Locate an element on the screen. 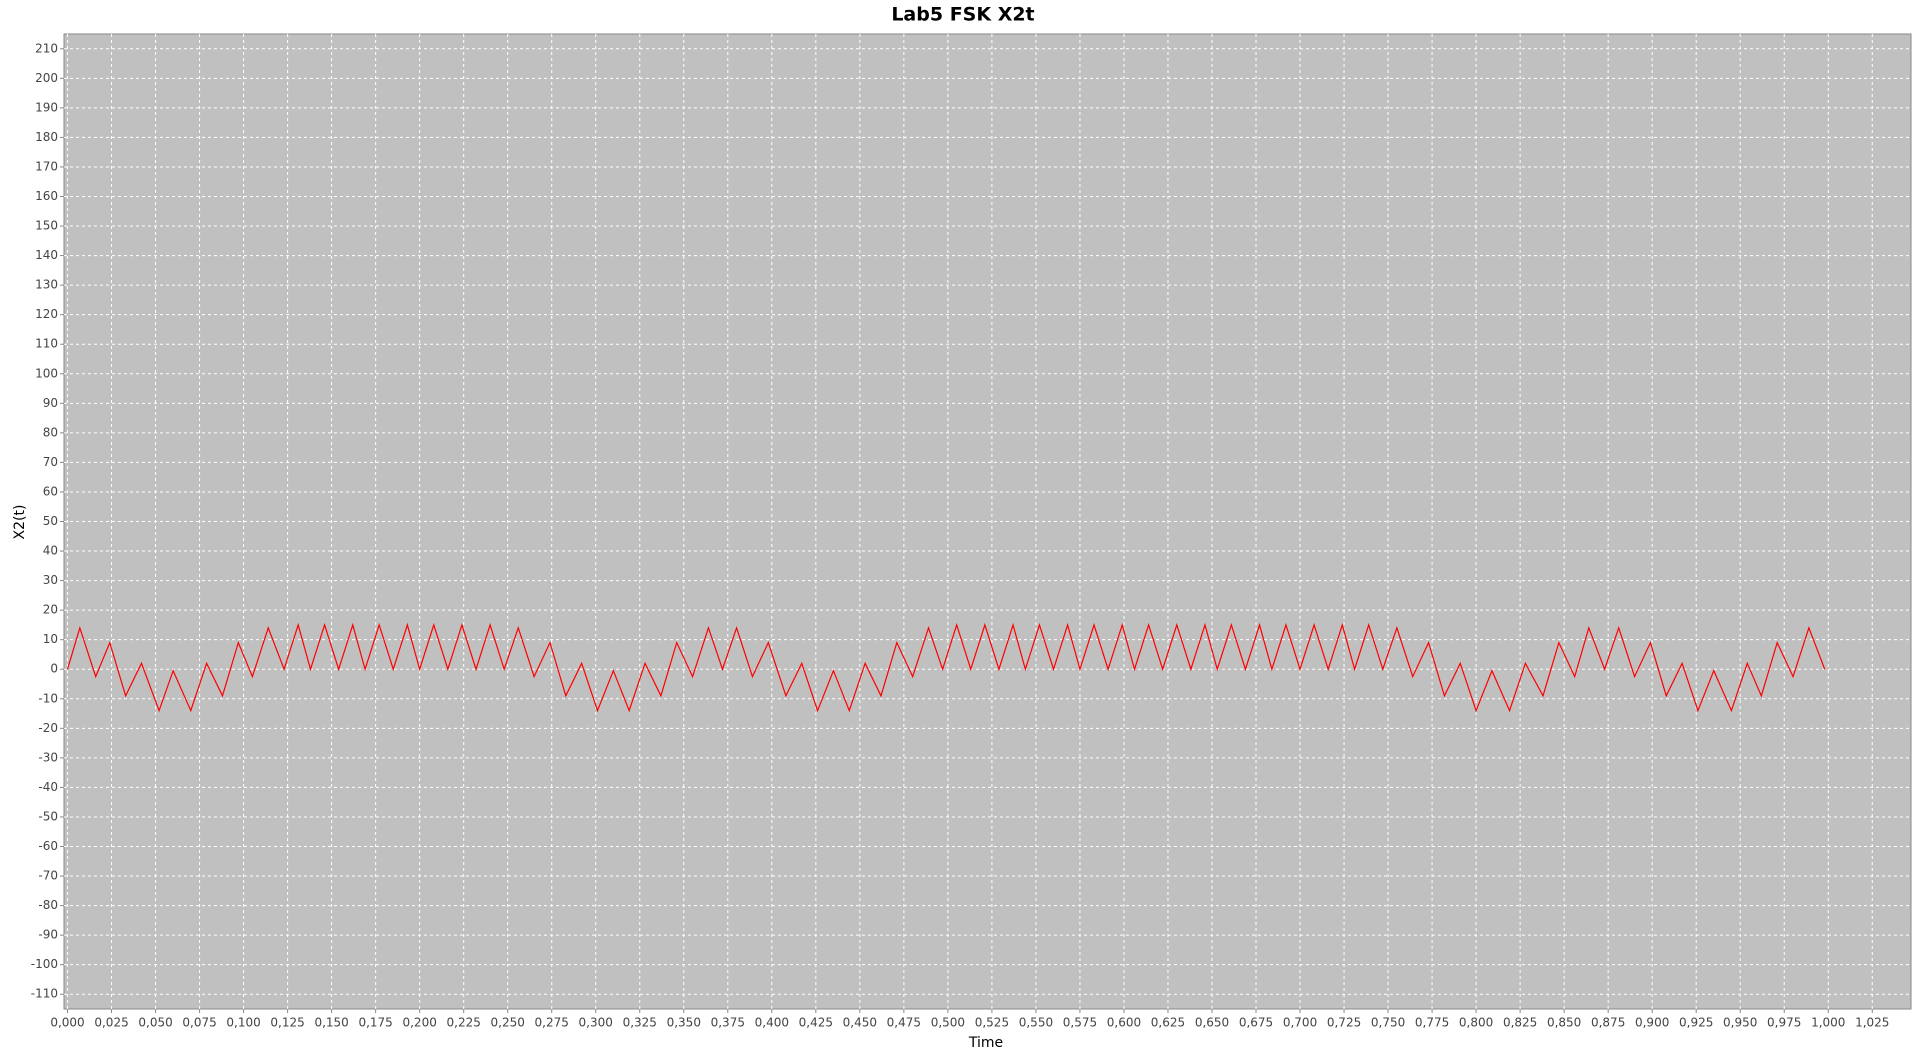 The image size is (1920, 1059). y-tick-label: -90 is located at coordinates (48, 935).